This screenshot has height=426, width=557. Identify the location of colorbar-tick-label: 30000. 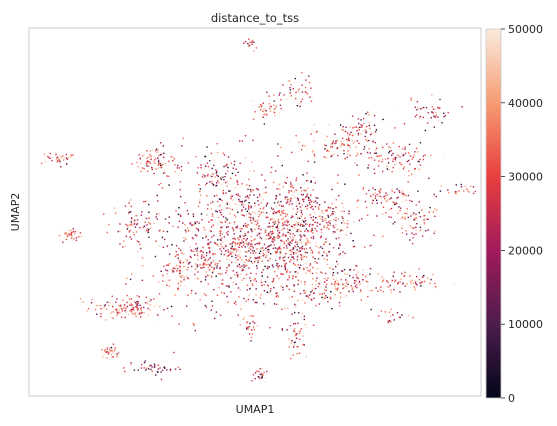
(525, 177).